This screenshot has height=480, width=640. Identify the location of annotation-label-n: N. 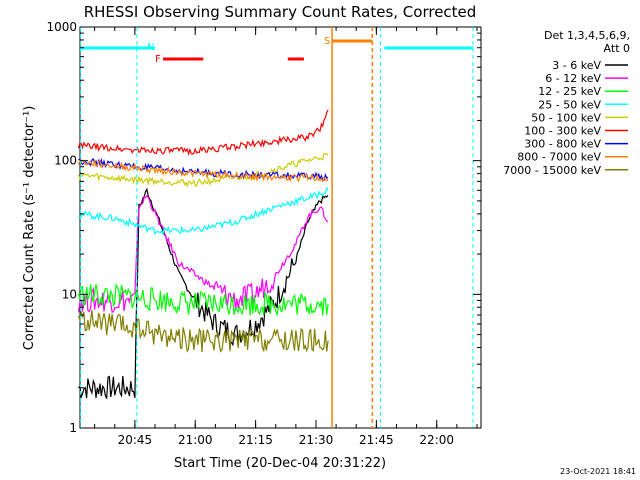
(150, 47).